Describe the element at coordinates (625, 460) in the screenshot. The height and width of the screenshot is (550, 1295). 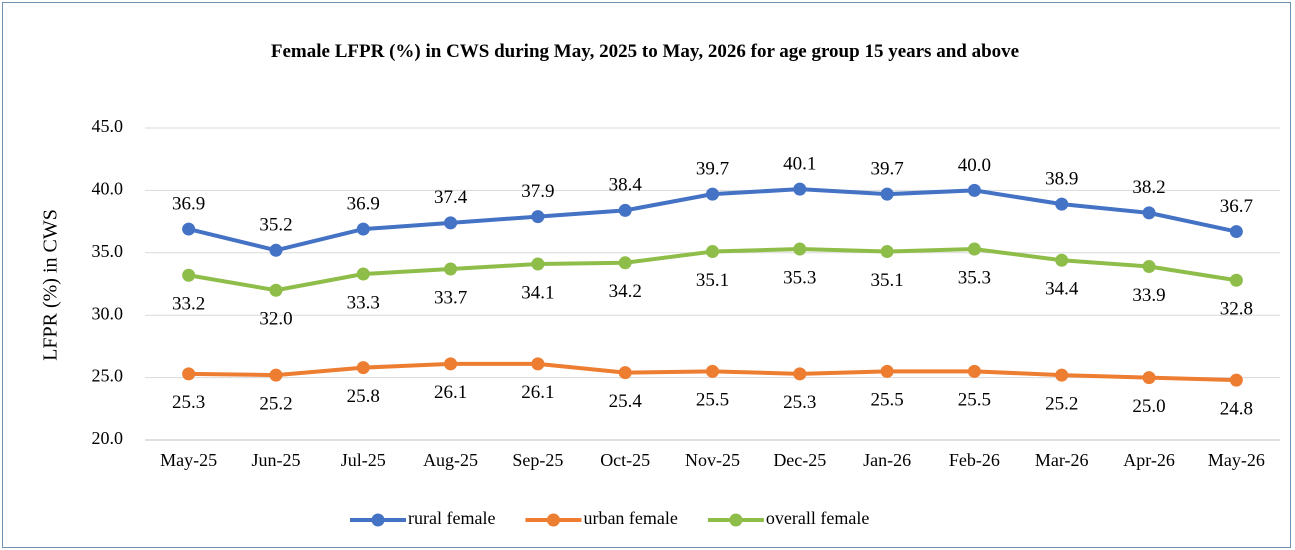
I see `x-tick-label: Oct-25` at that location.